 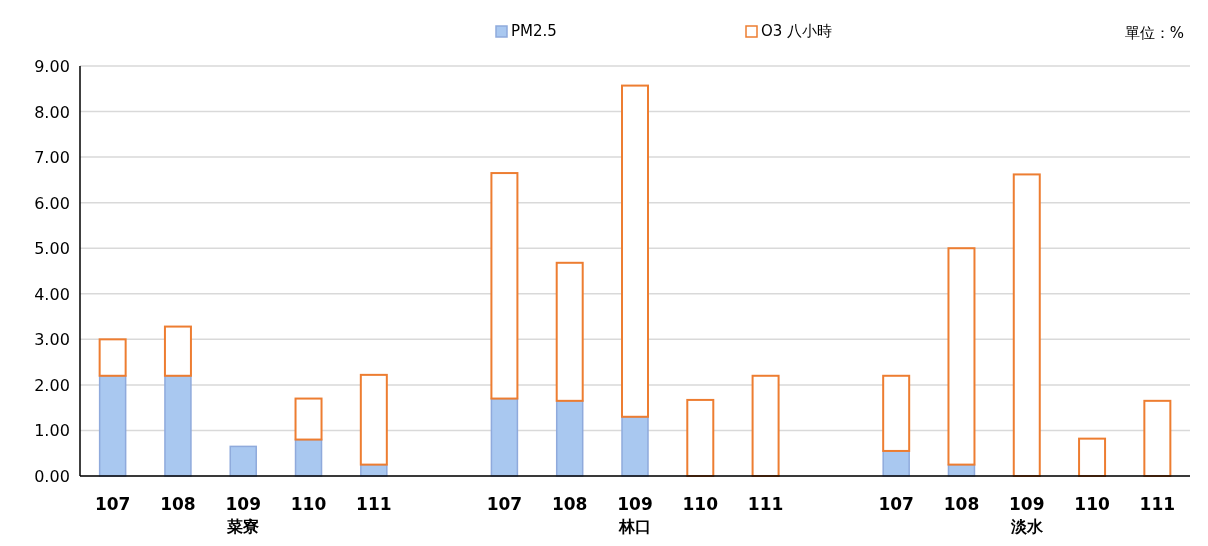 What do you see at coordinates (534, 31) in the screenshot?
I see `legend-label: PM2.5` at bounding box center [534, 31].